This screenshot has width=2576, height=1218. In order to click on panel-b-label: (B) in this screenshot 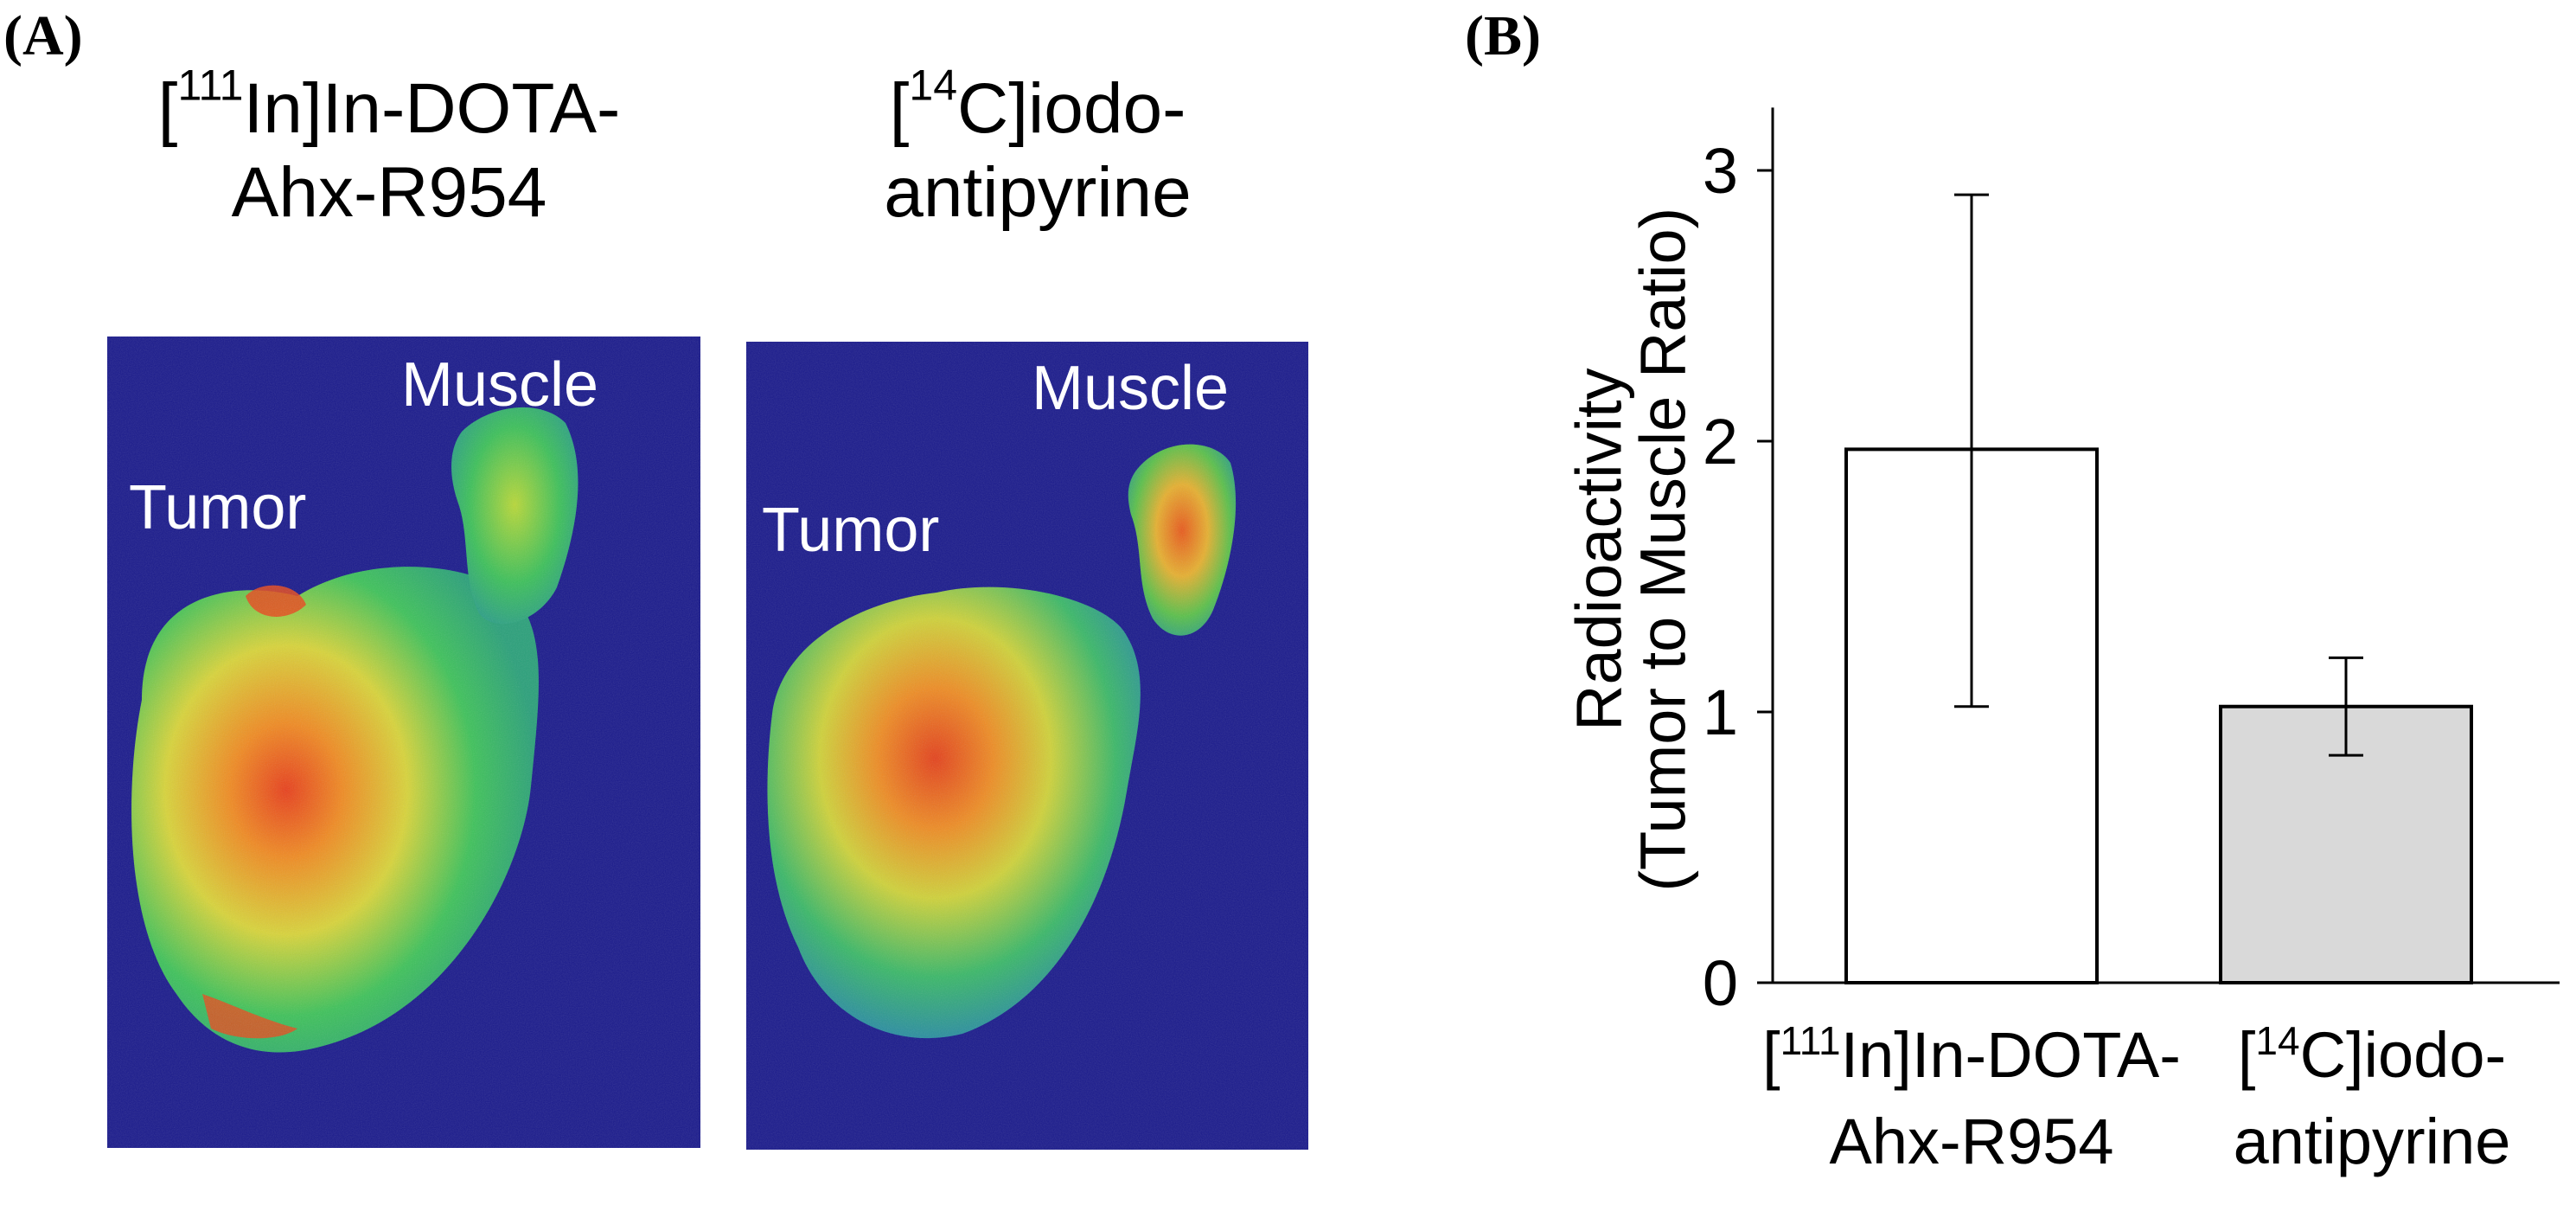, I will do `click(1503, 35)`.